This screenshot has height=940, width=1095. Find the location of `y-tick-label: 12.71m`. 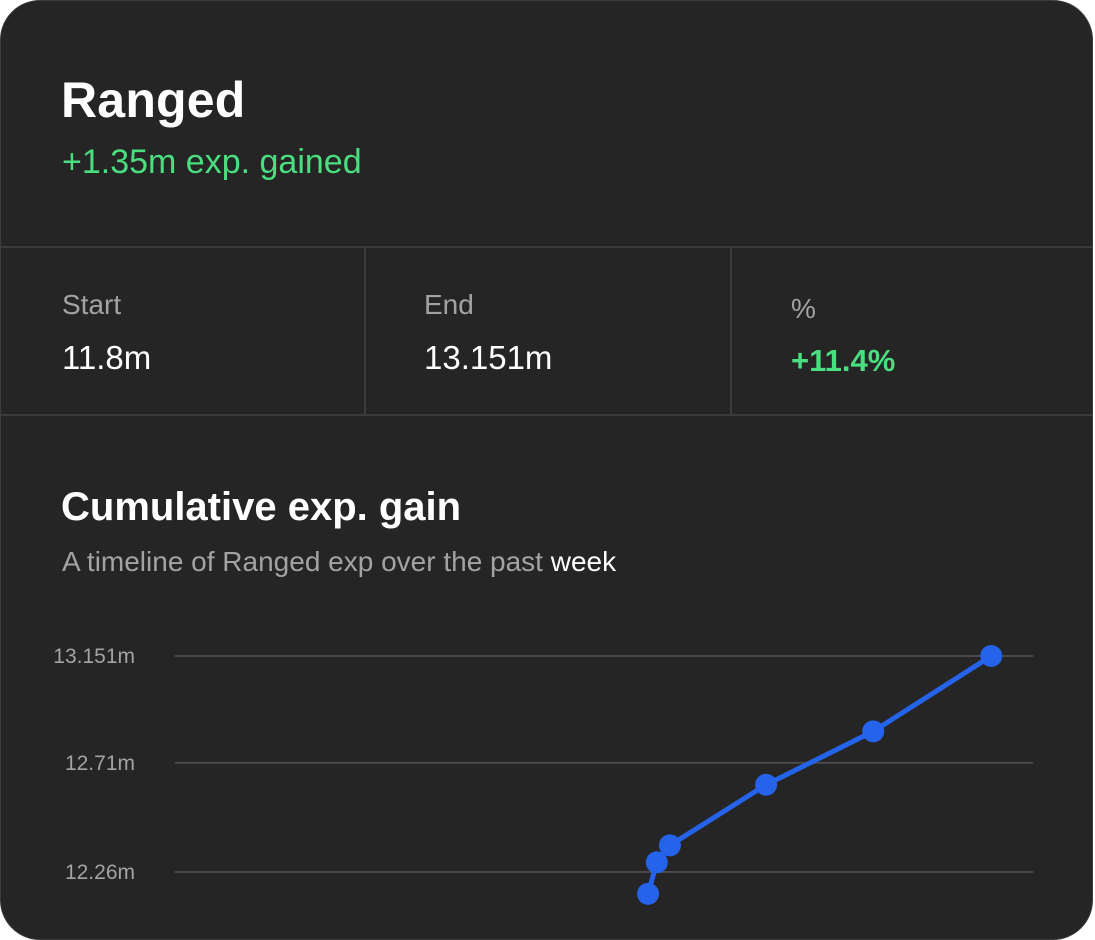

y-tick-label: 12.71m is located at coordinates (100, 763).